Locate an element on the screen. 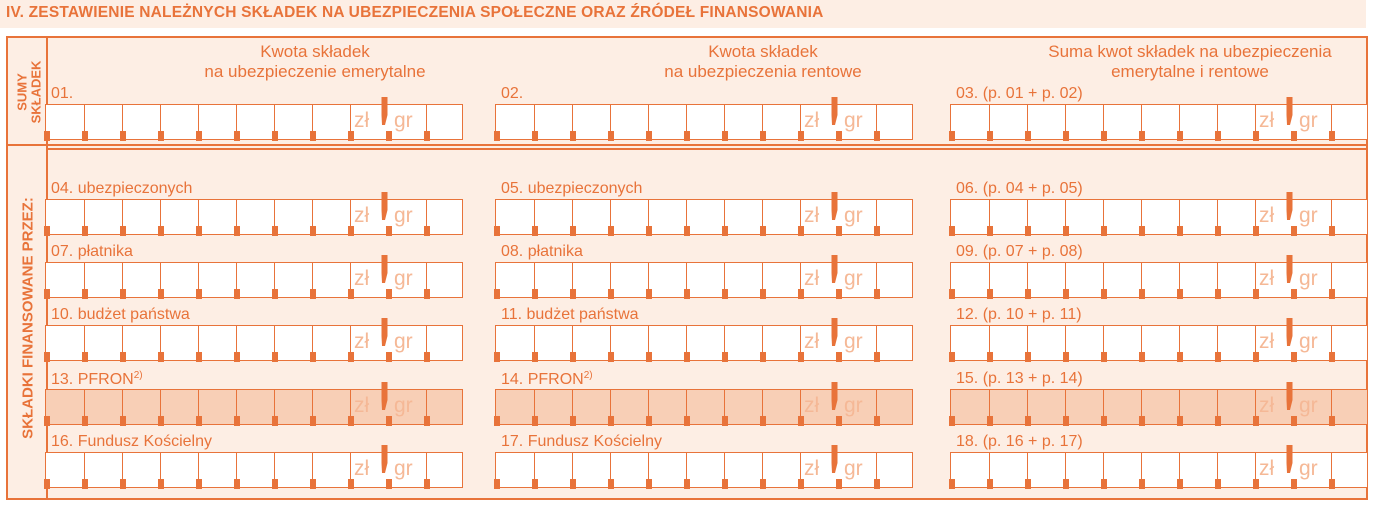 The image size is (1384, 508). field-label-text: 06. (p. 04 + p. 05) is located at coordinates (1019, 188).